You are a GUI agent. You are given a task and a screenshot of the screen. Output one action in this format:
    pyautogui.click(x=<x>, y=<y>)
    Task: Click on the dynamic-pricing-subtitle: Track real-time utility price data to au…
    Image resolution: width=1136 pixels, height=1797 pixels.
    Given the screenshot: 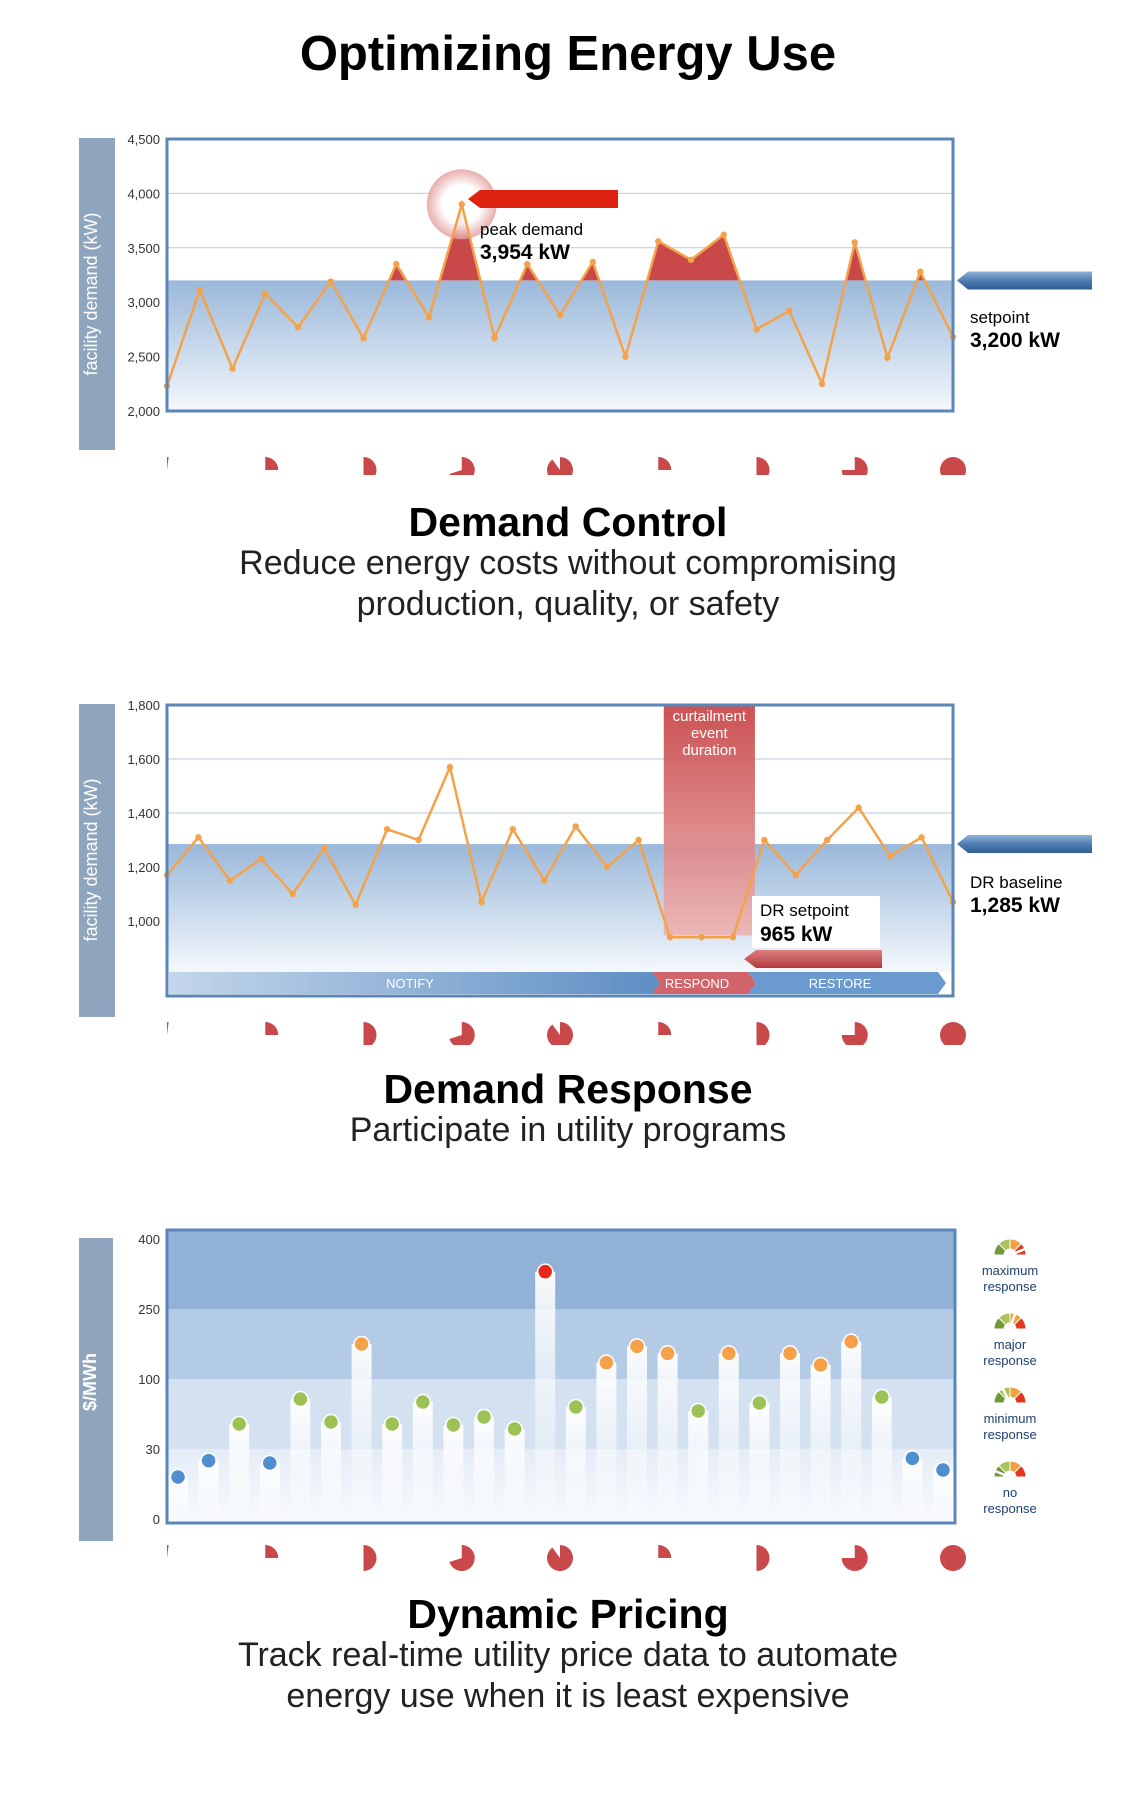 What is the action you would take?
    pyautogui.click(x=568, y=1676)
    